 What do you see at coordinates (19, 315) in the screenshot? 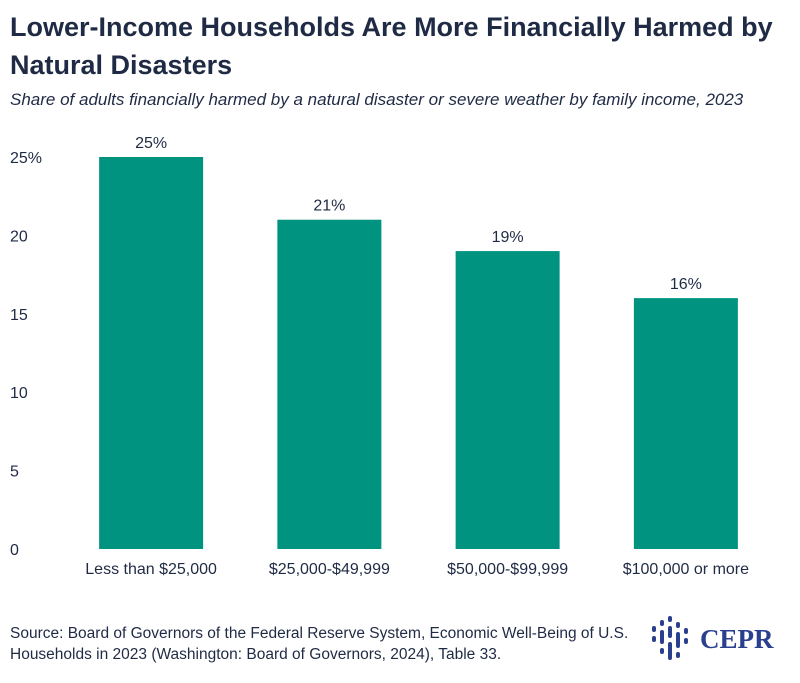
I see `y-tick-label: 15` at bounding box center [19, 315].